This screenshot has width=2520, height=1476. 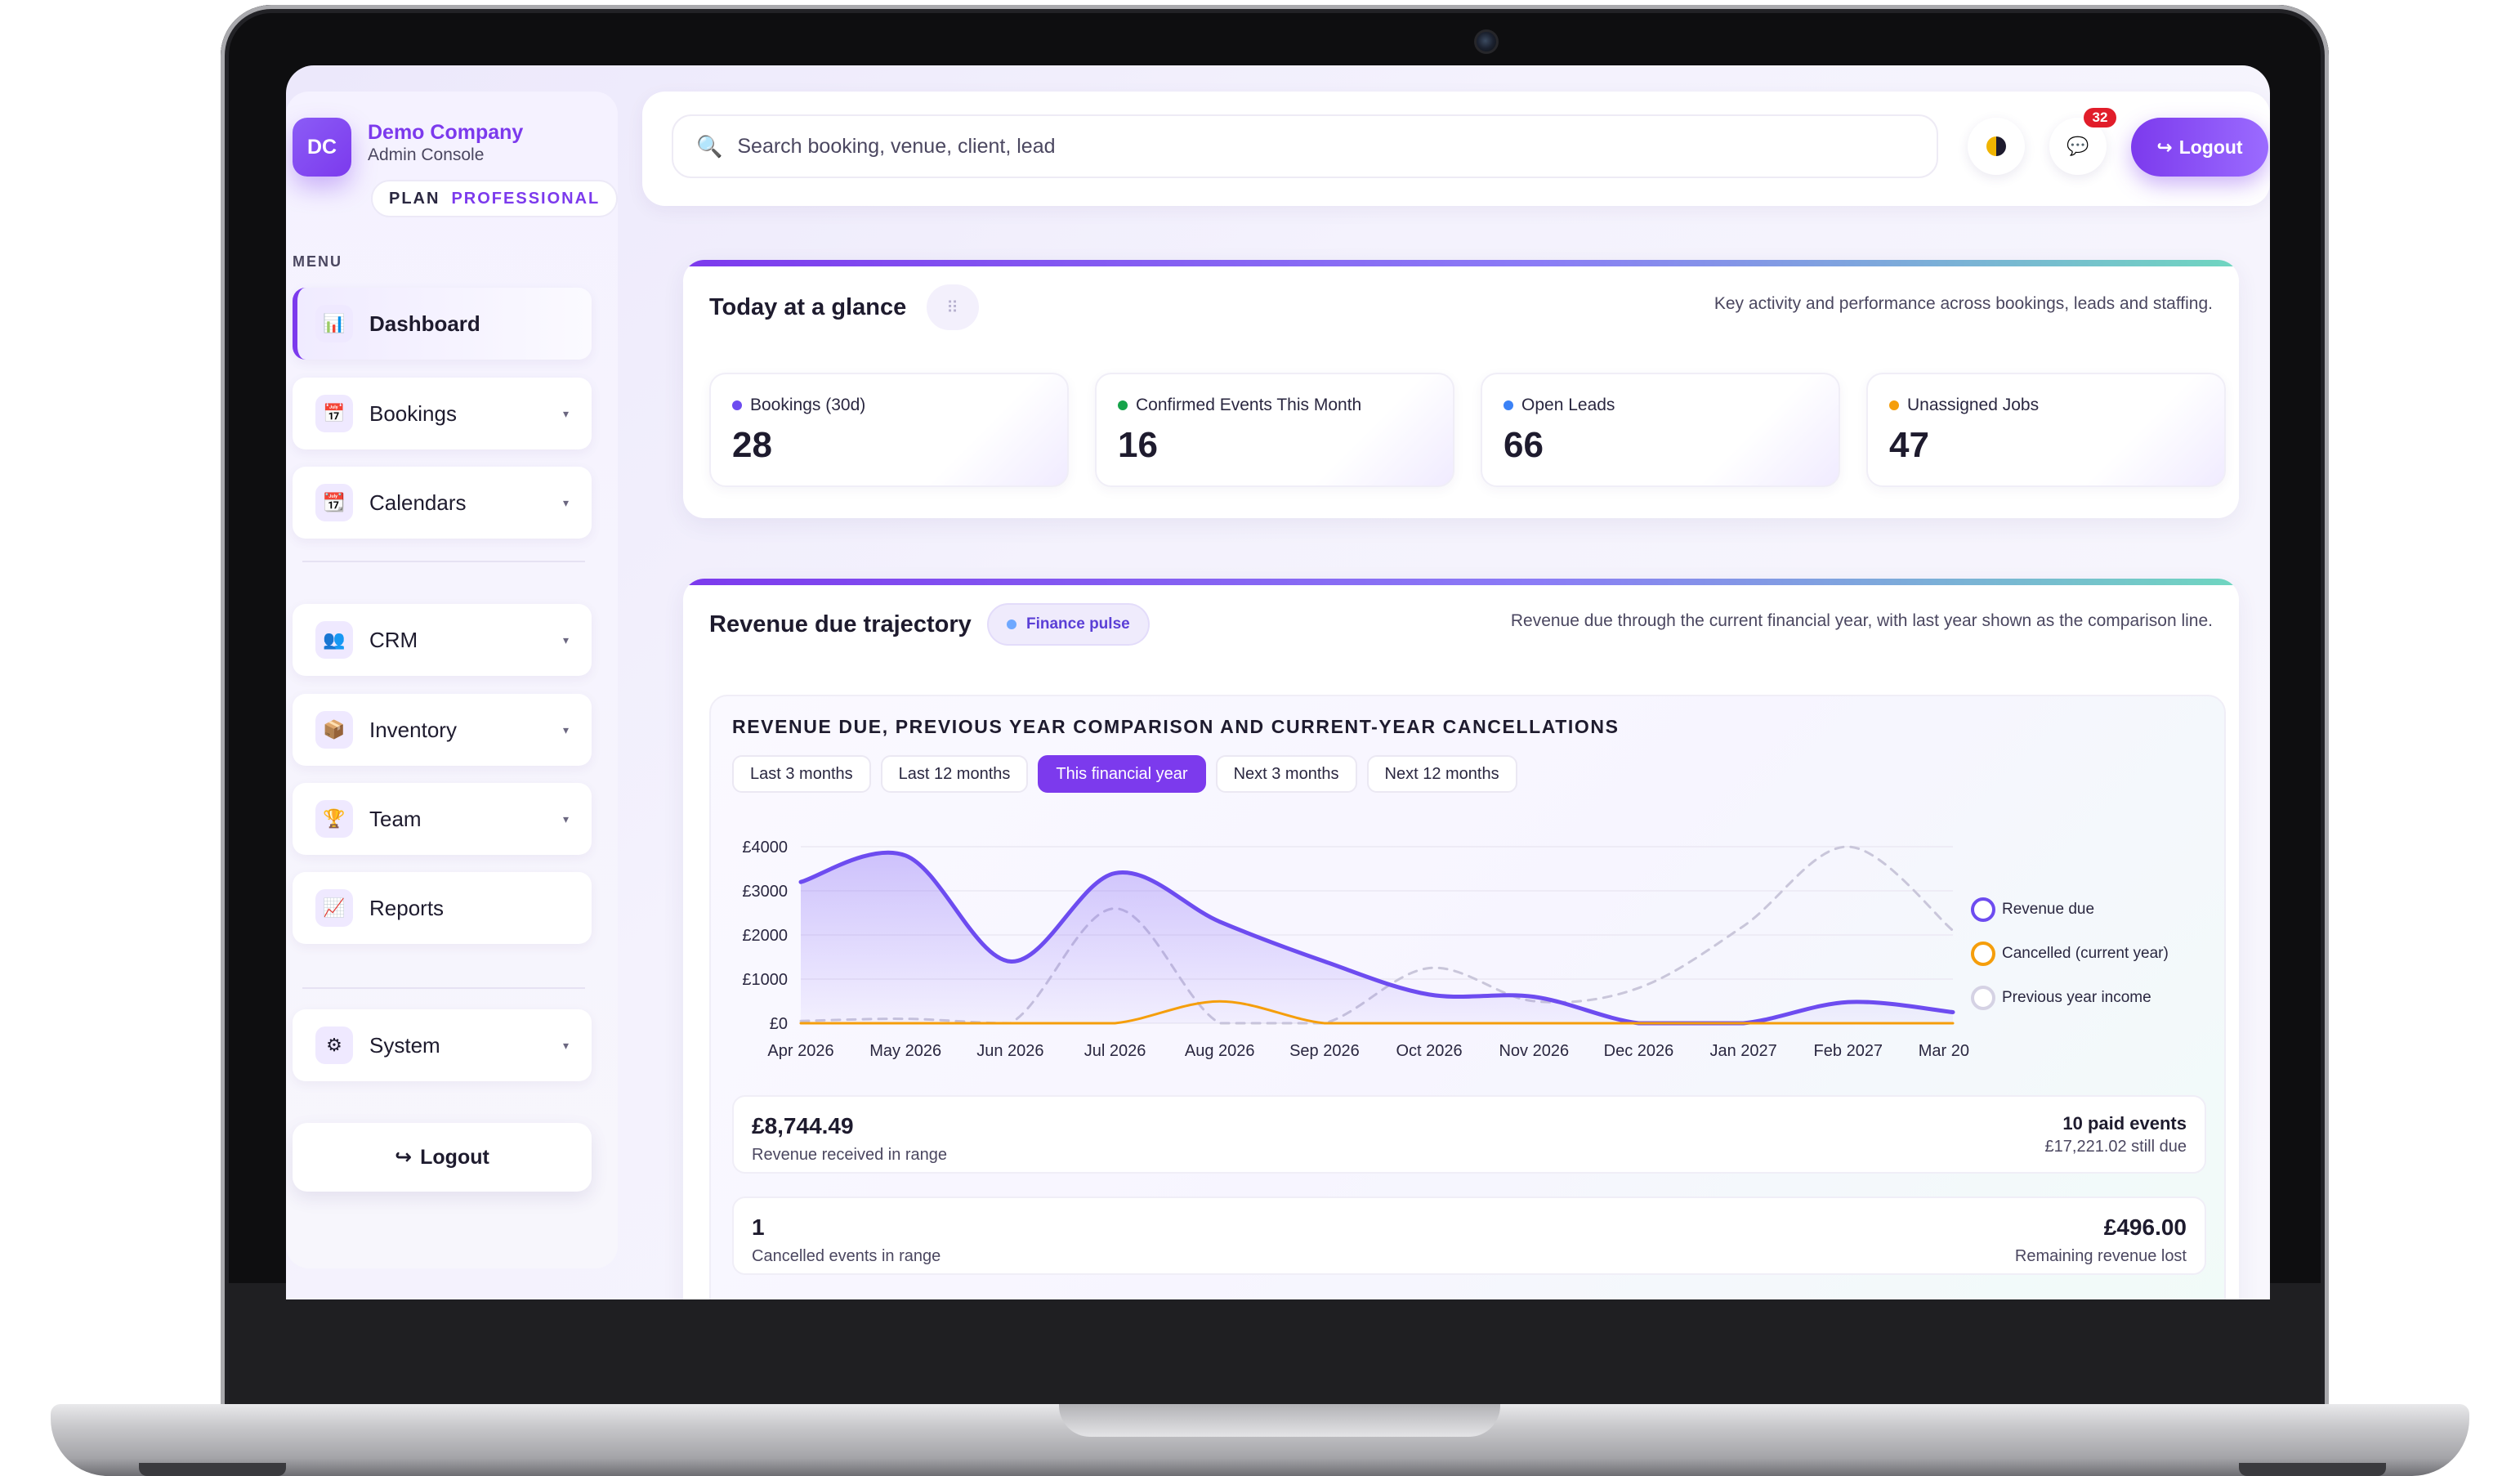 What do you see at coordinates (803, 1126) in the screenshot?
I see `received-value: £8,744.49` at bounding box center [803, 1126].